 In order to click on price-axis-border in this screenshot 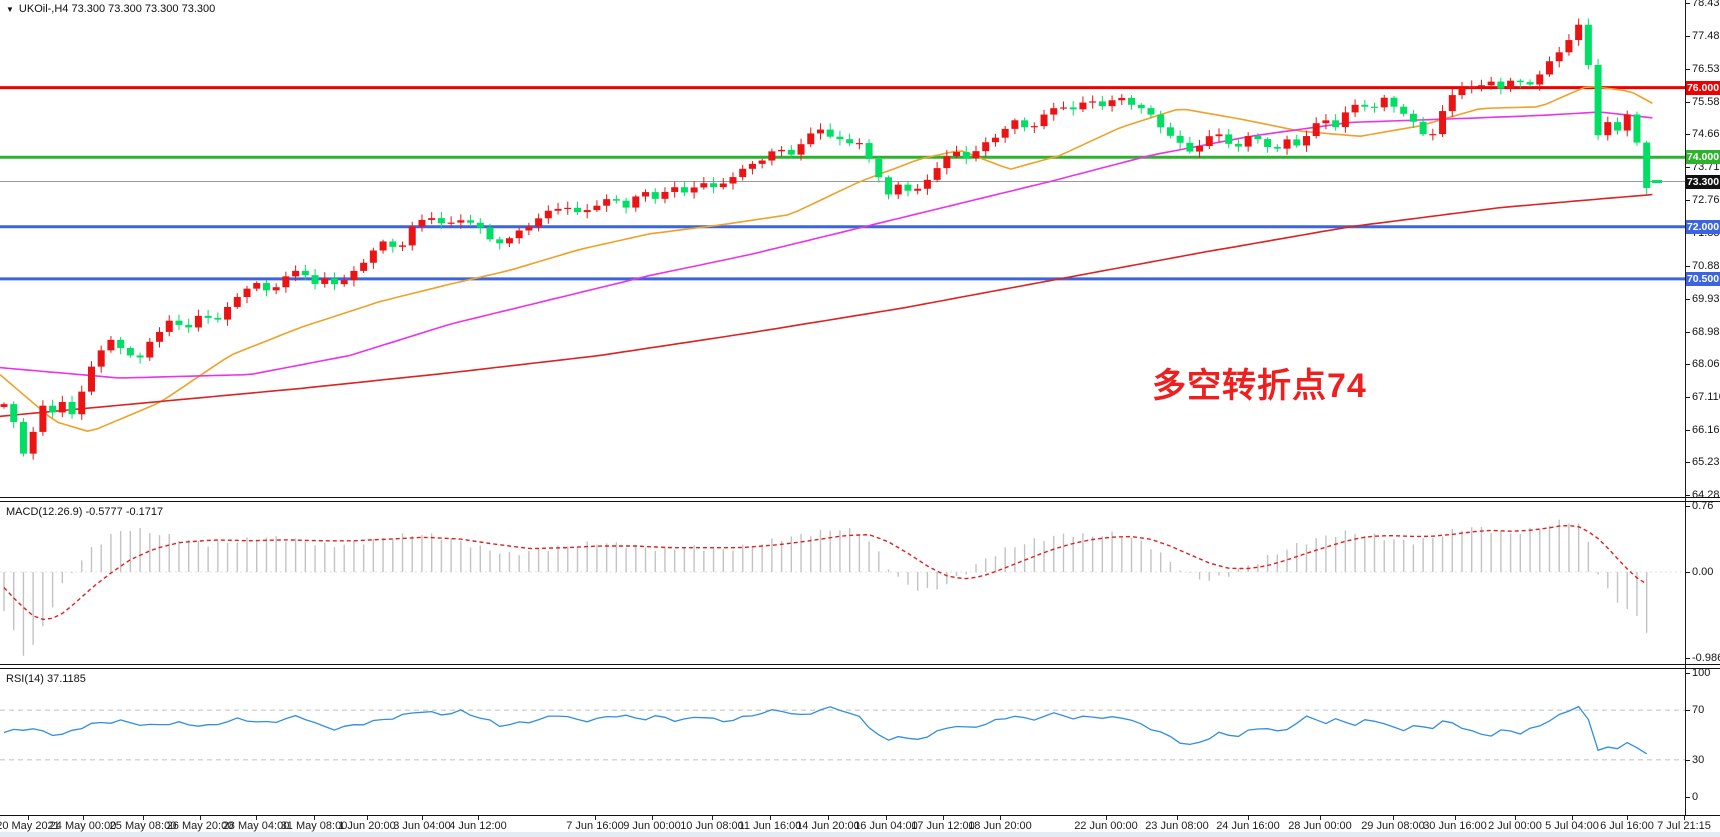, I will do `click(1685, 407)`.